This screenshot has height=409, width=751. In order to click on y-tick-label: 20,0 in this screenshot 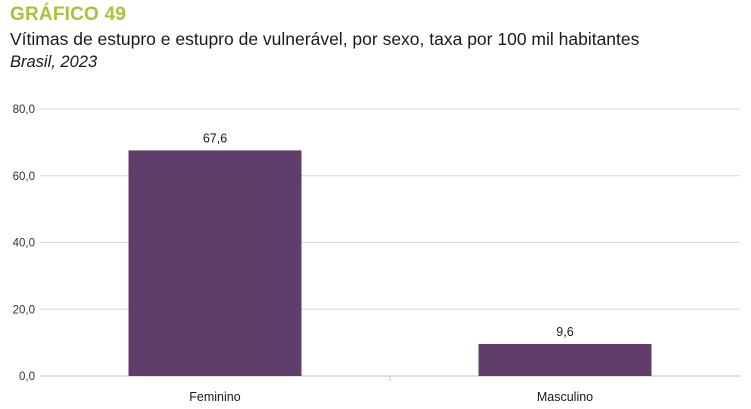, I will do `click(24, 310)`.